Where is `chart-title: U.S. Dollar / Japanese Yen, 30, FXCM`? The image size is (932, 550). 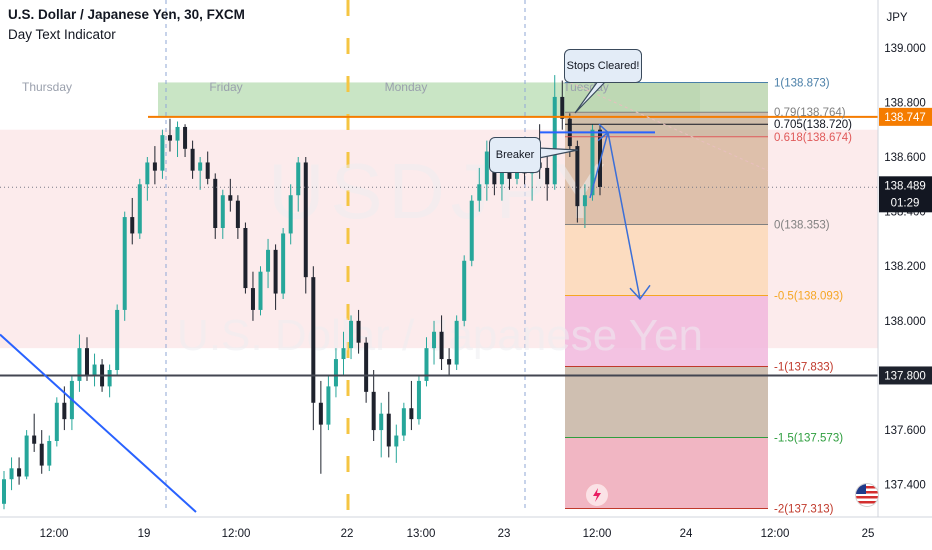 chart-title: U.S. Dollar / Japanese Yen, 30, FXCM is located at coordinates (126, 14).